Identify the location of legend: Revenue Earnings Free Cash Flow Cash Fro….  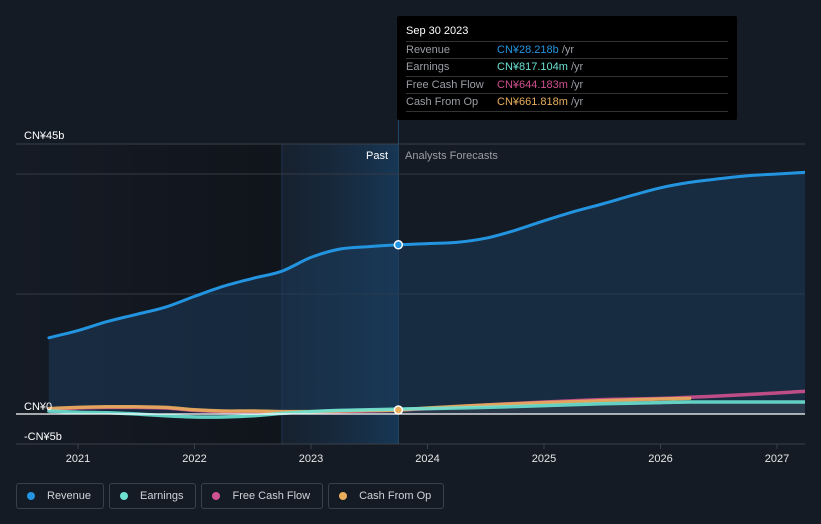
(230, 496).